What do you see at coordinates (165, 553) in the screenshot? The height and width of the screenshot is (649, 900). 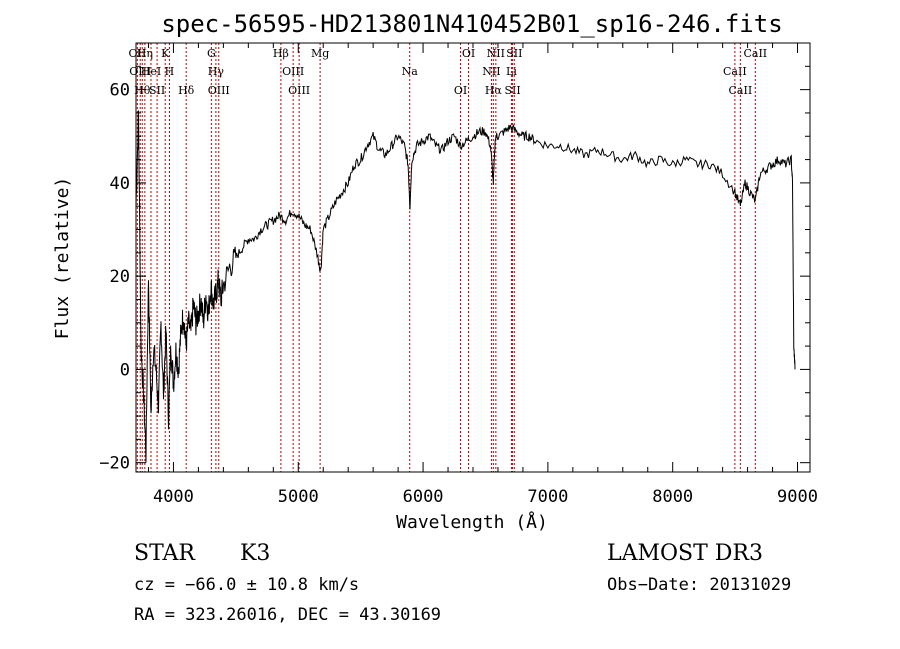 I see `object-class: STAR` at bounding box center [165, 553].